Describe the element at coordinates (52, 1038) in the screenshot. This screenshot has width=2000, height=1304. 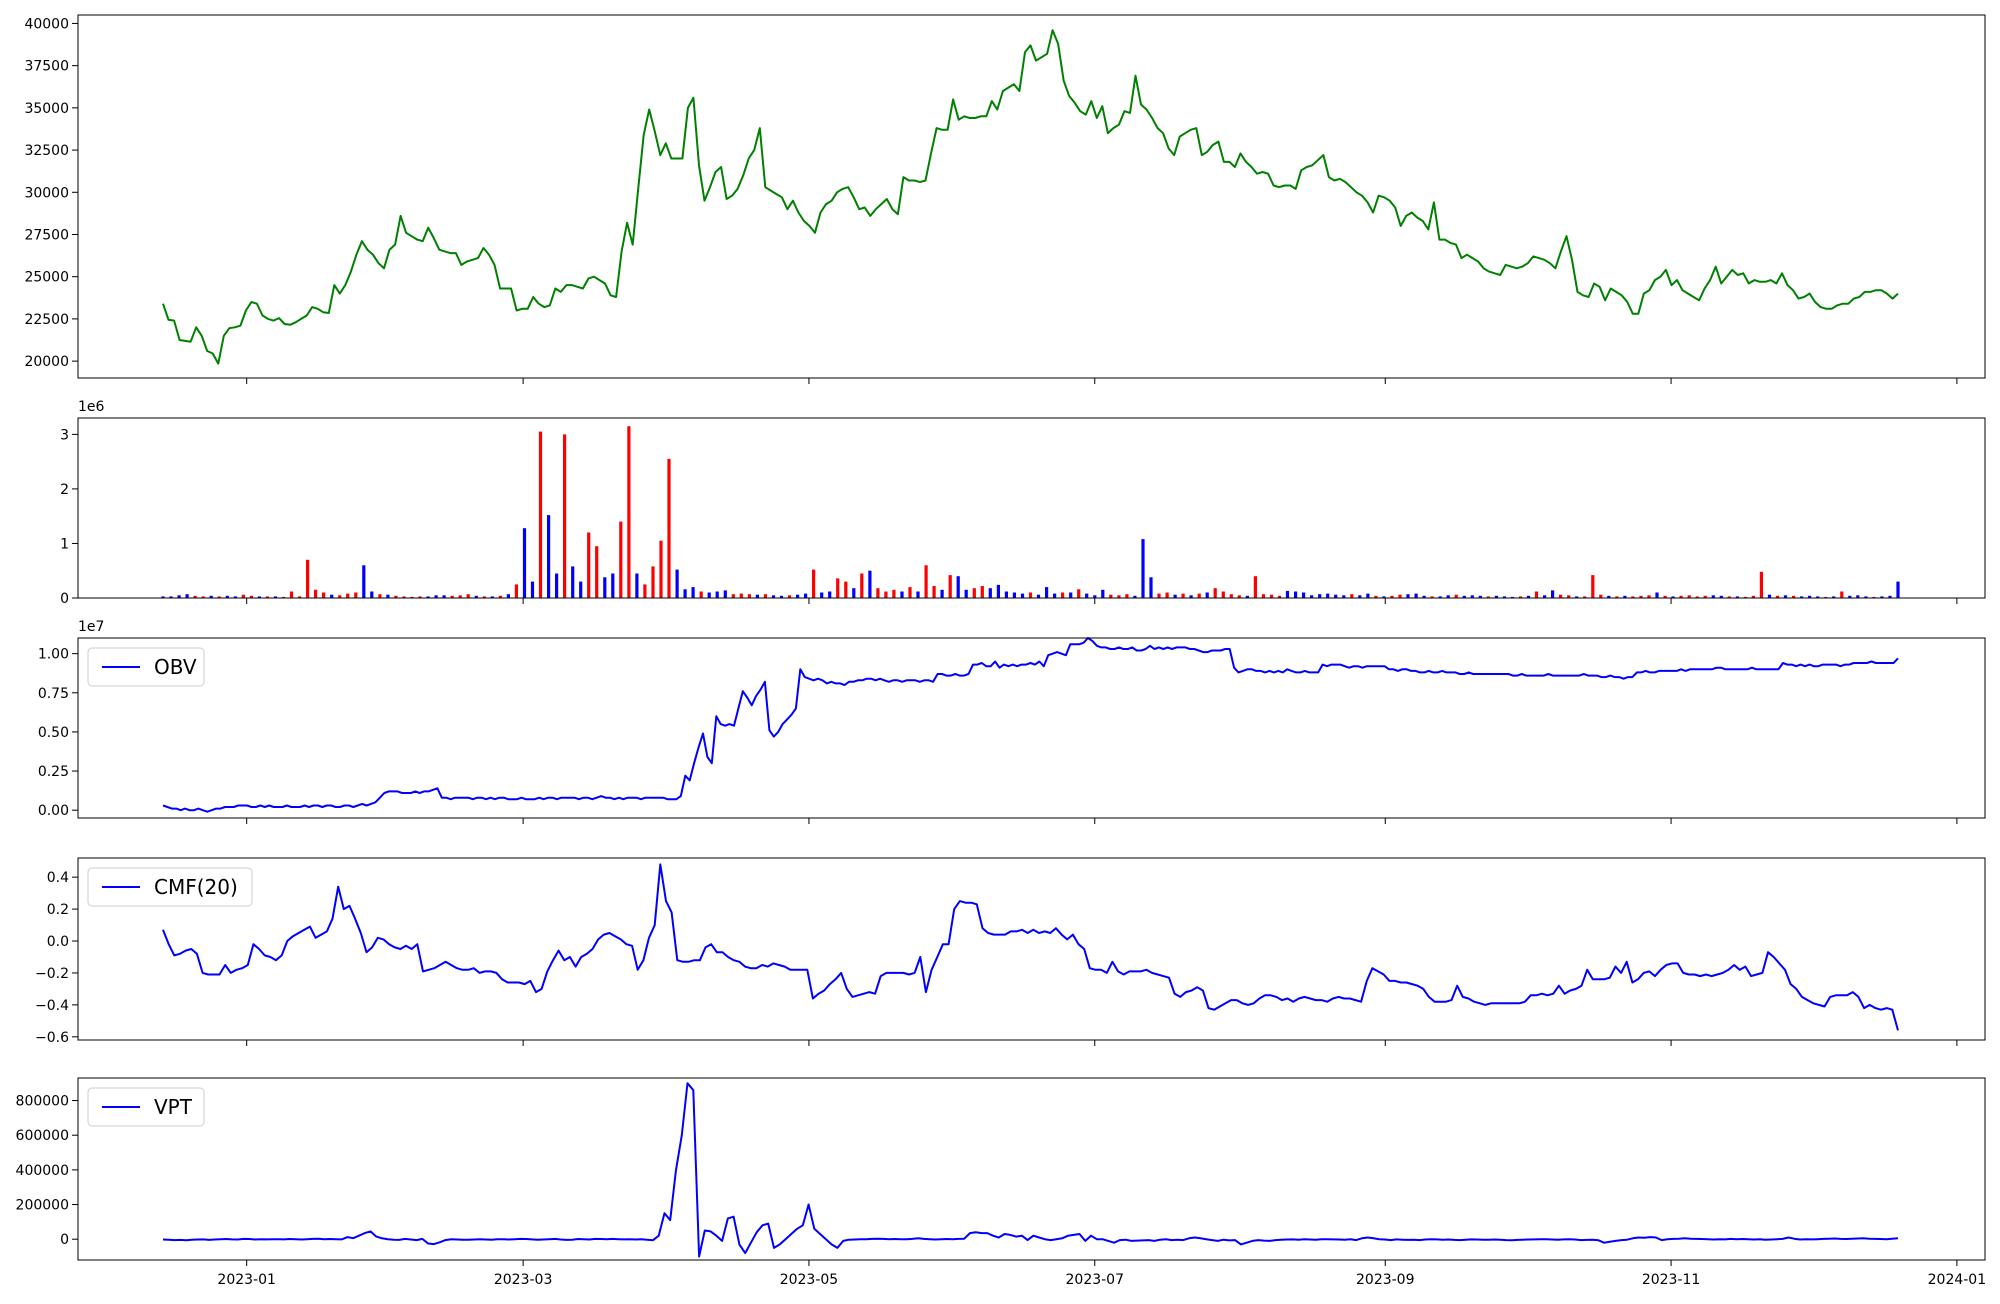
I see `y-tick-label: −0.6` at that location.